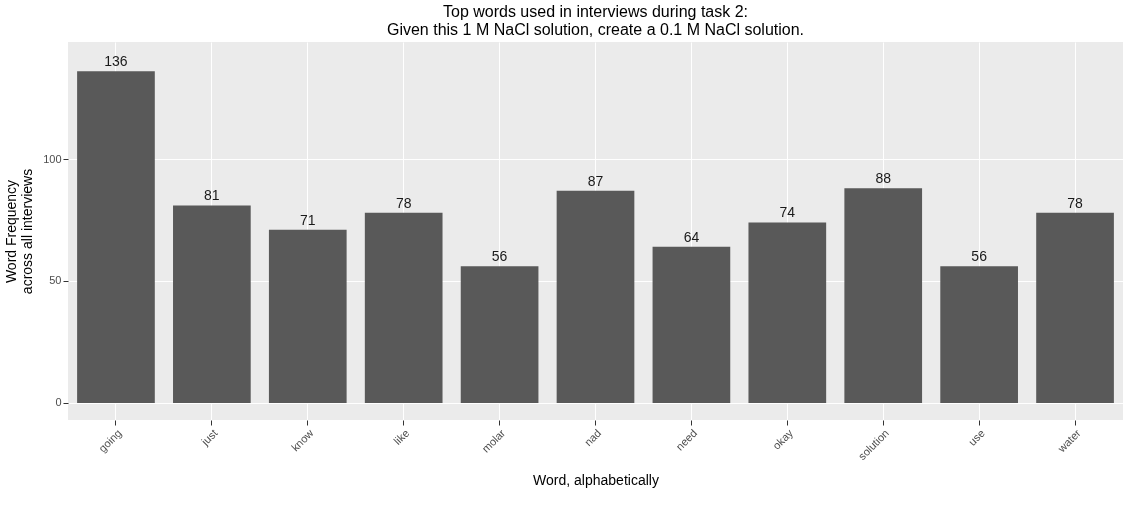 The image size is (1143, 507). I want to click on data-label: 74, so click(787, 212).